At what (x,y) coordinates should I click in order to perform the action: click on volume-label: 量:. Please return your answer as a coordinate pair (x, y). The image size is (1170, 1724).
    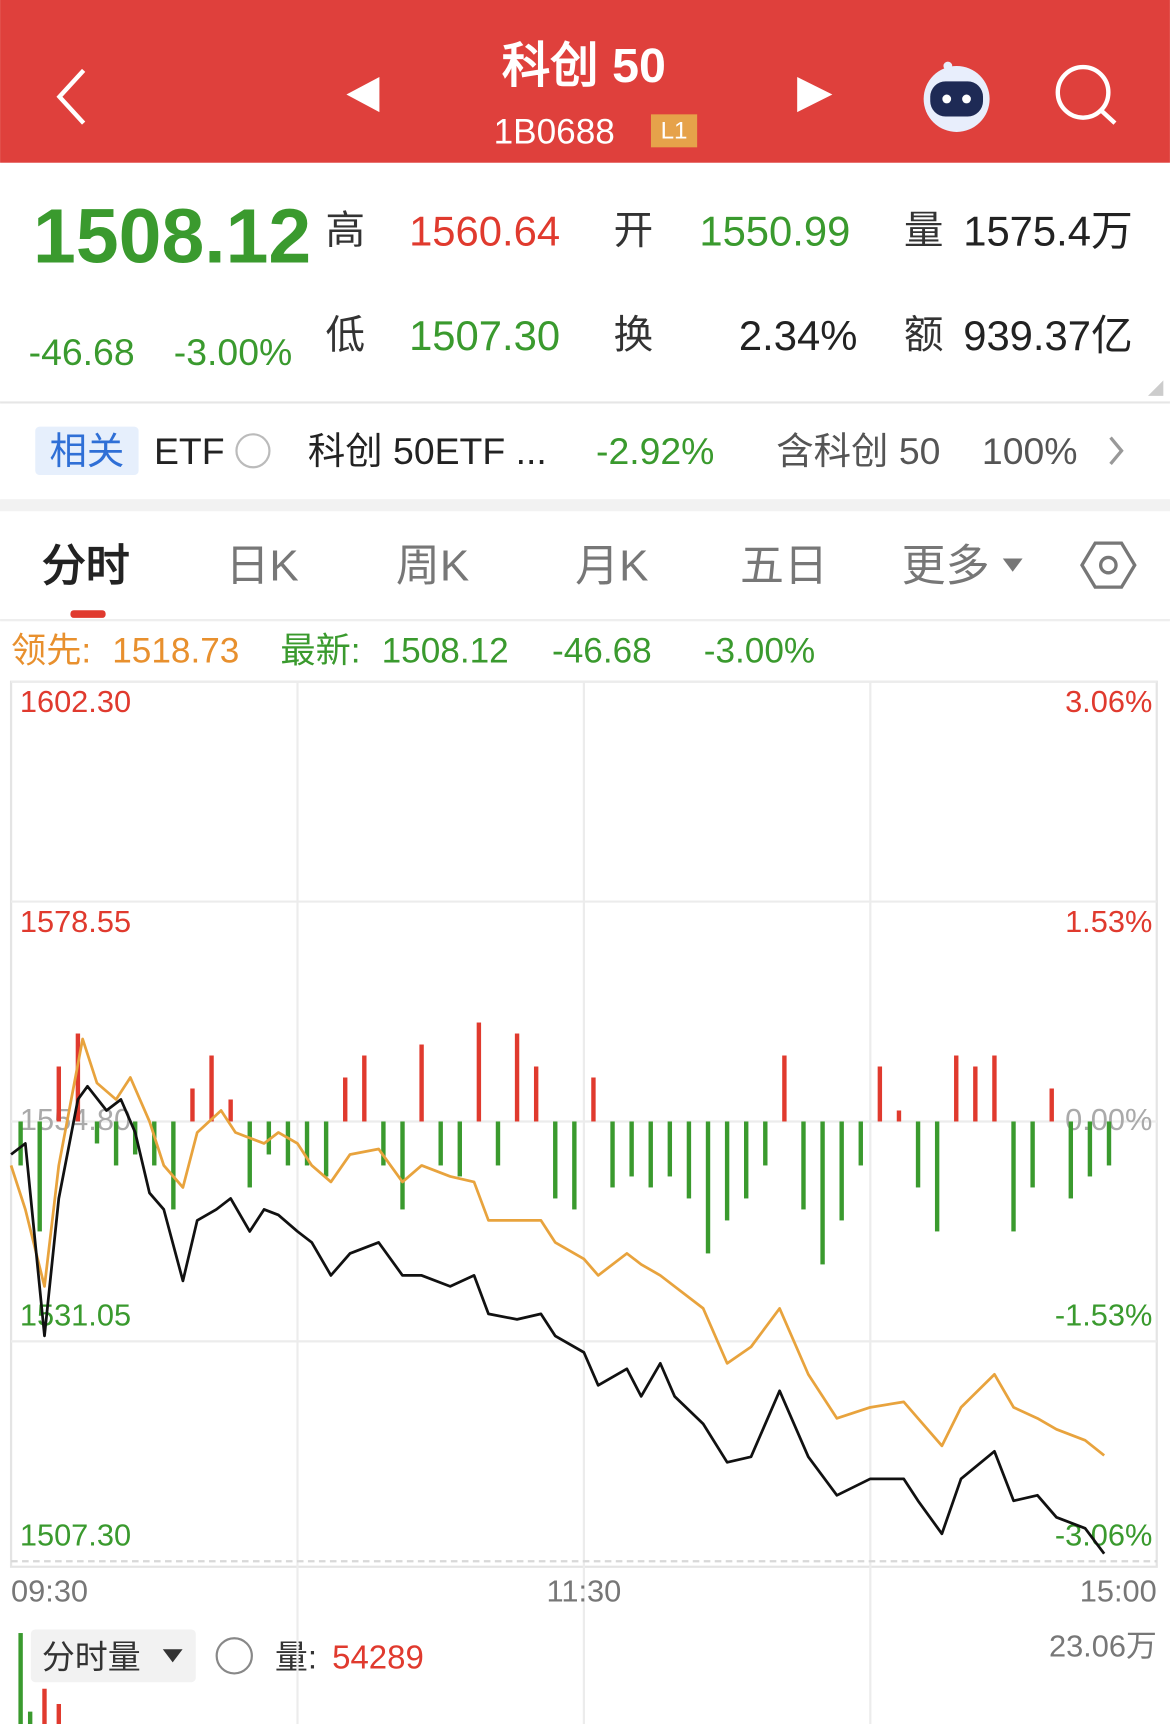
    Looking at the image, I should click on (296, 1656).